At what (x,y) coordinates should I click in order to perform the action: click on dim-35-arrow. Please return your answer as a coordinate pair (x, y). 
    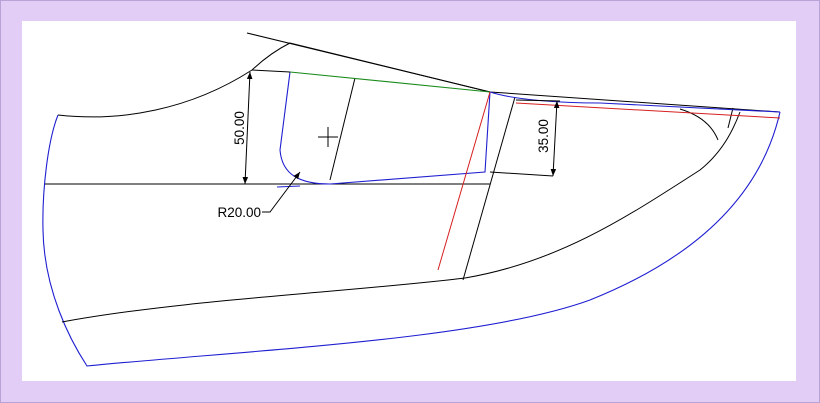
    Looking at the image, I should click on (555, 138).